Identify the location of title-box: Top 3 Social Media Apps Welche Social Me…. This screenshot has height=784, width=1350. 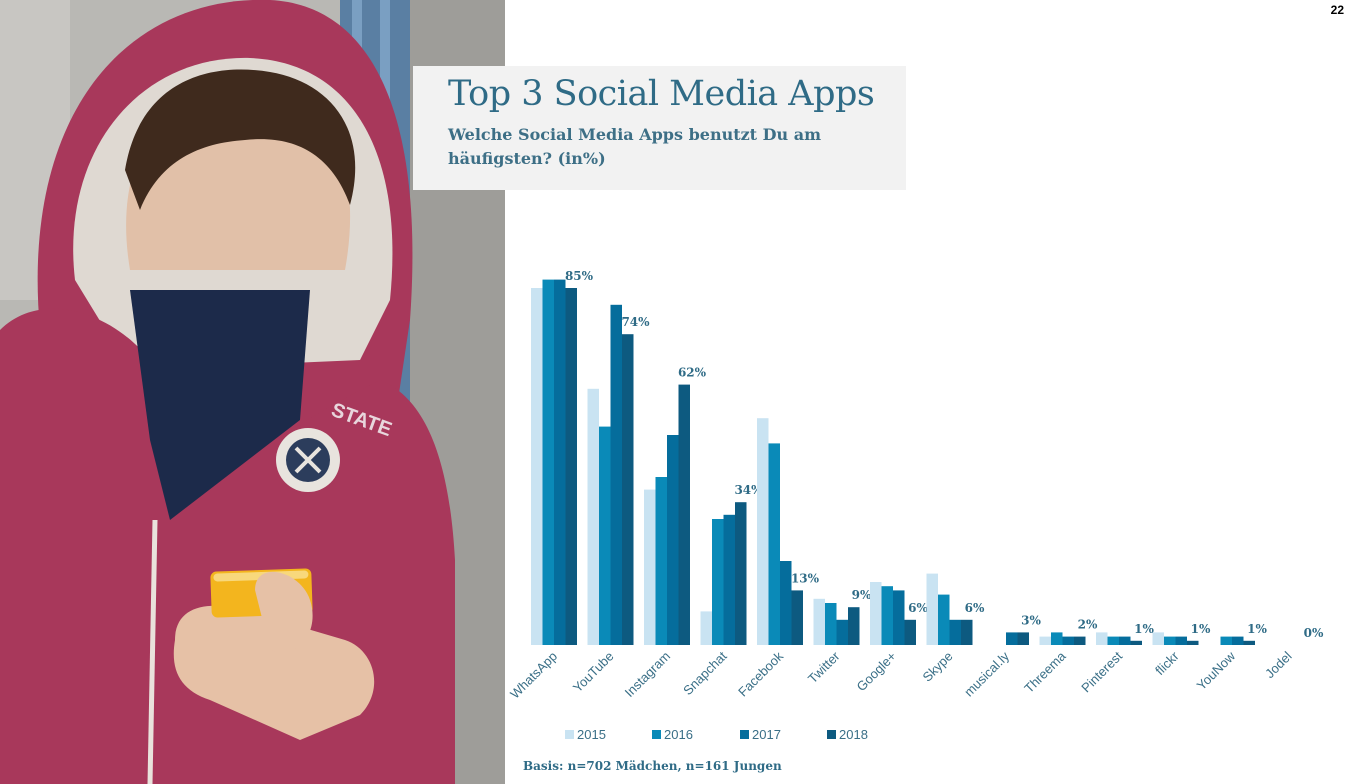
(659, 128).